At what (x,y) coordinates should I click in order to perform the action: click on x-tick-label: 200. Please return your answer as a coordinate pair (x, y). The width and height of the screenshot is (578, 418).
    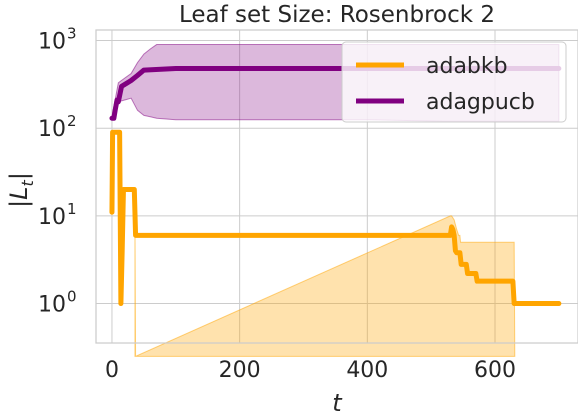
    Looking at the image, I should click on (240, 370).